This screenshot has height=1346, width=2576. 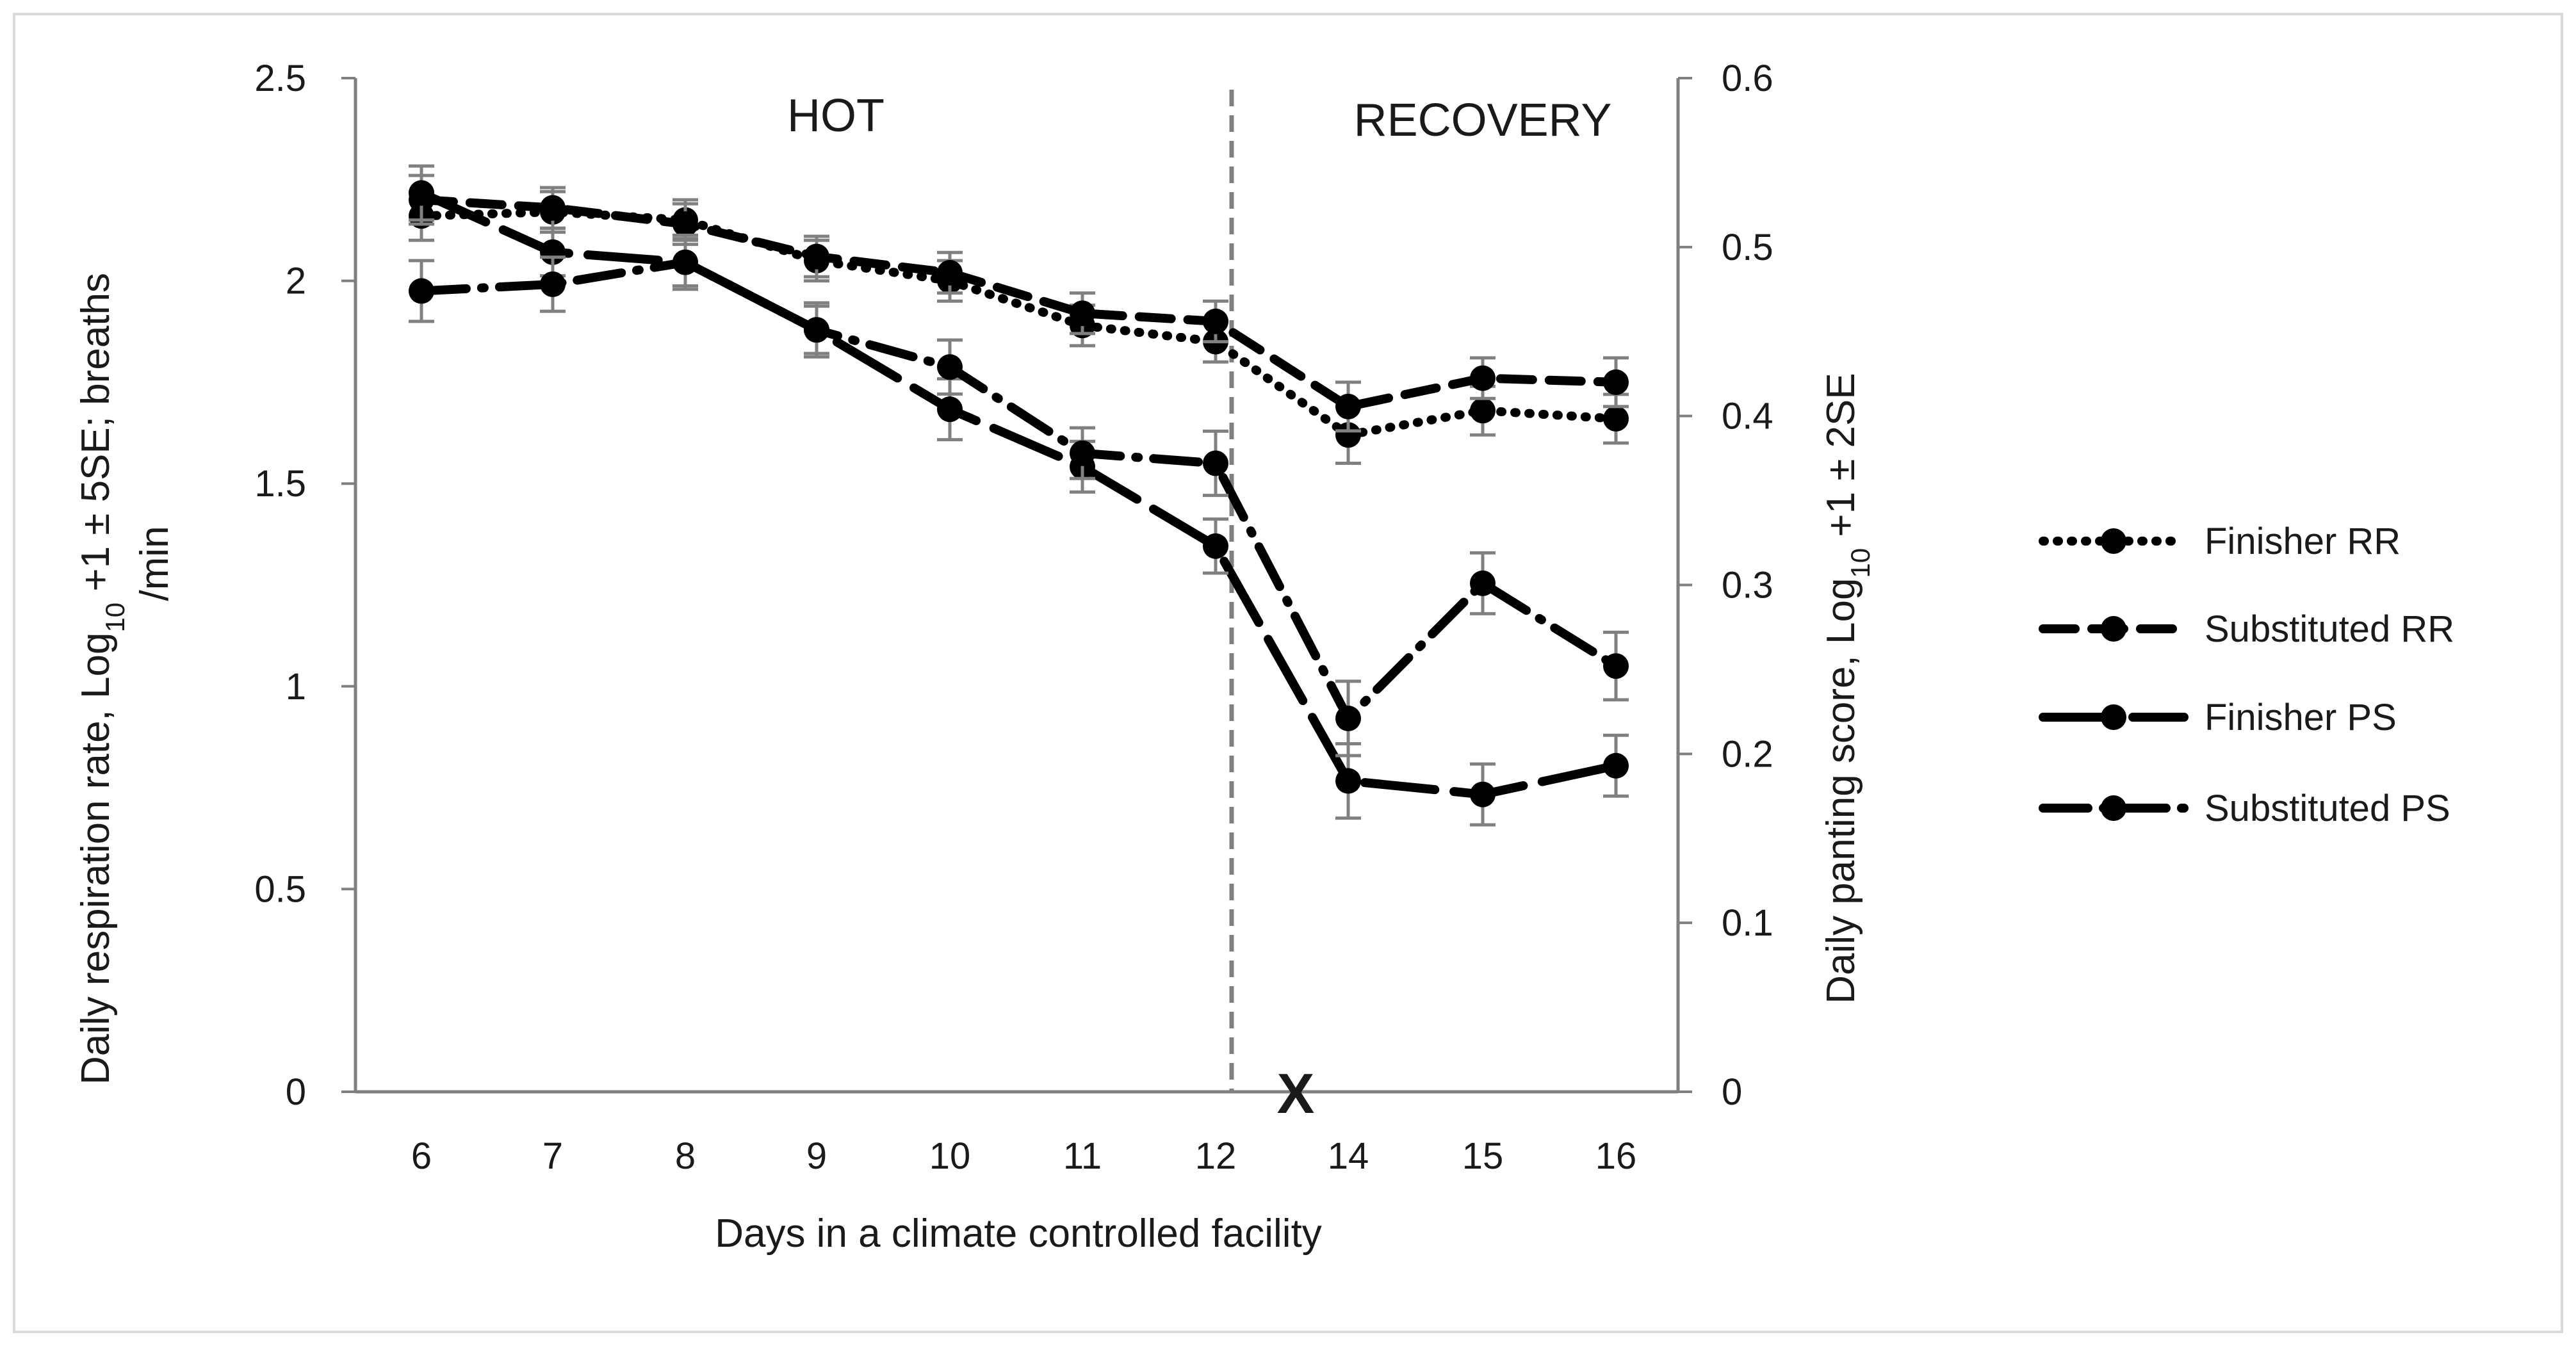 What do you see at coordinates (2303, 541) in the screenshot?
I see `legend-label: Finisher RR` at bounding box center [2303, 541].